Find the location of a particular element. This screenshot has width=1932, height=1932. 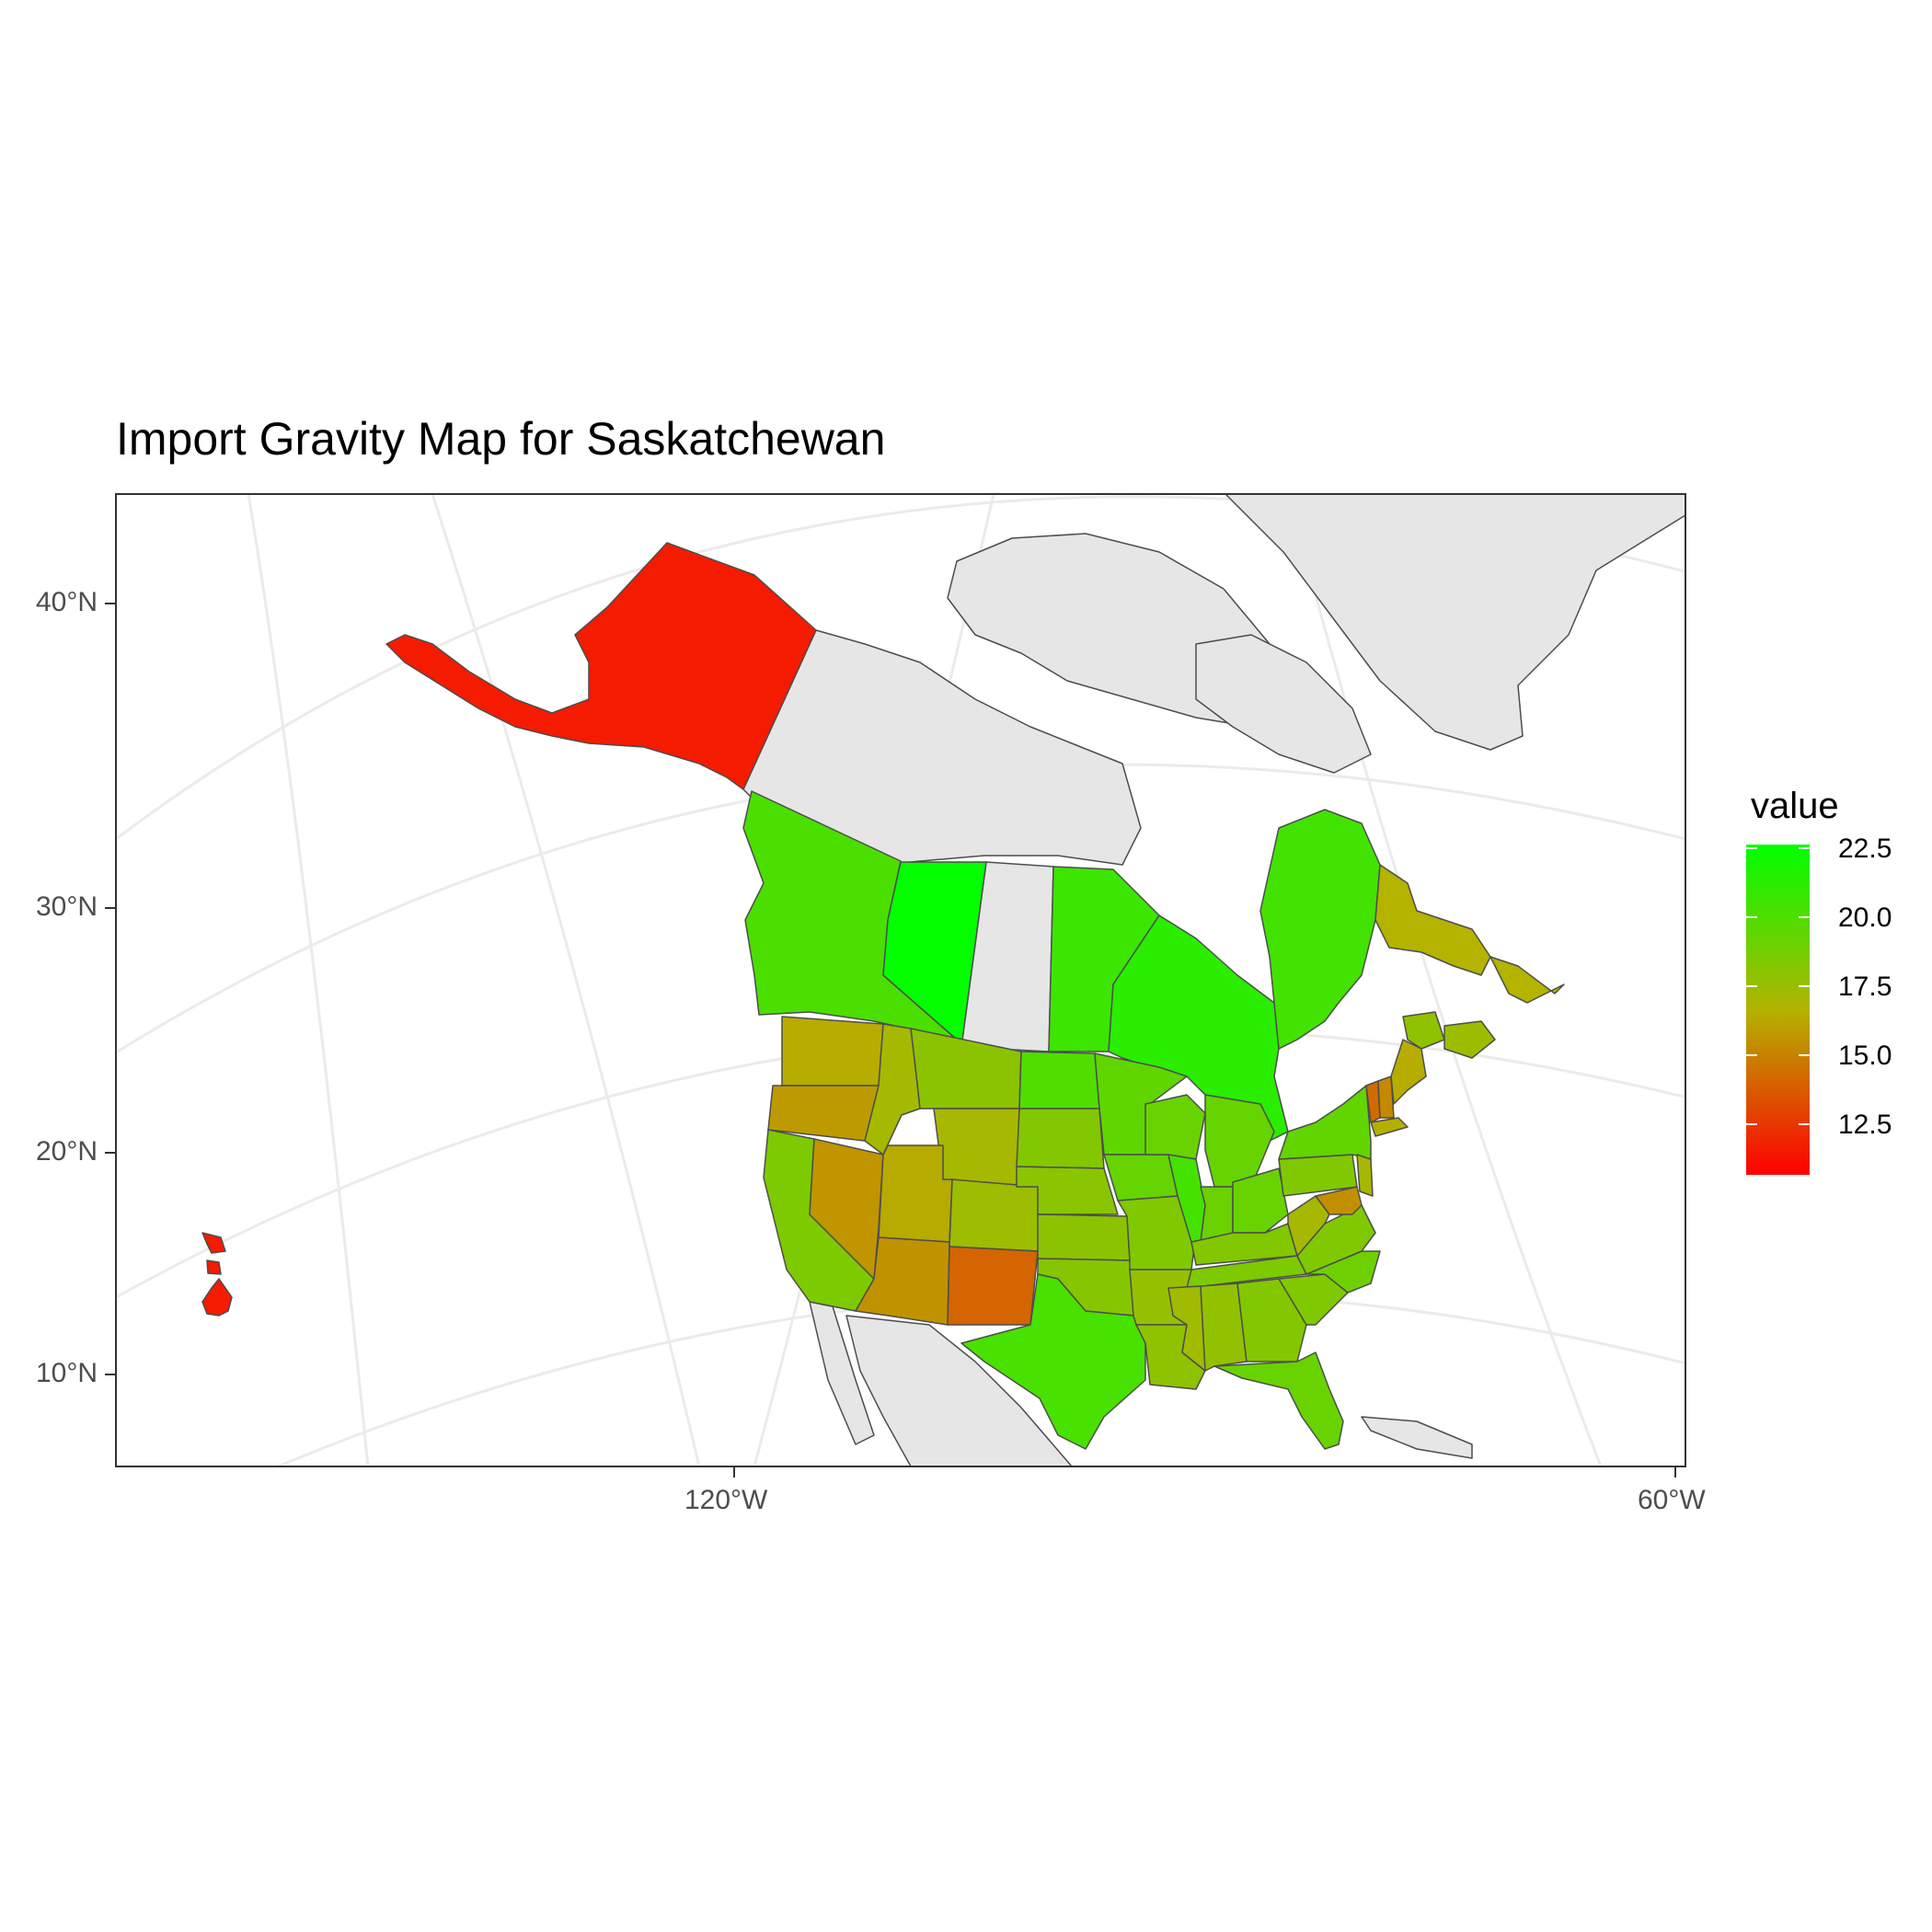

y-axis-label-30n: 30°N is located at coordinates (66, 906).